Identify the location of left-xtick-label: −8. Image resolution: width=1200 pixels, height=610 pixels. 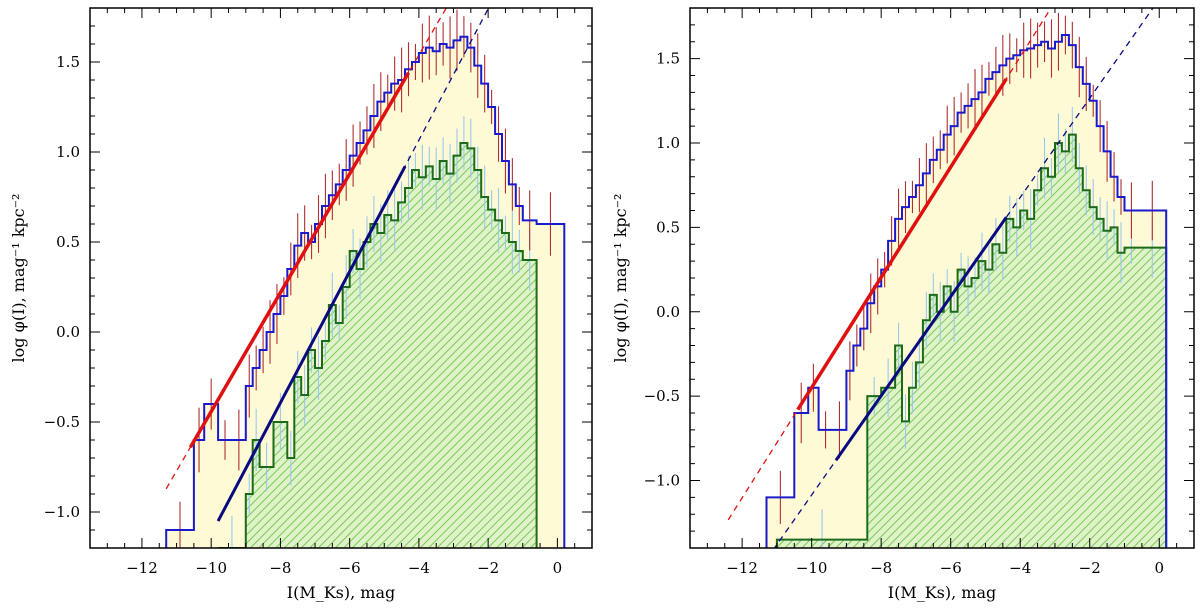
(280, 568).